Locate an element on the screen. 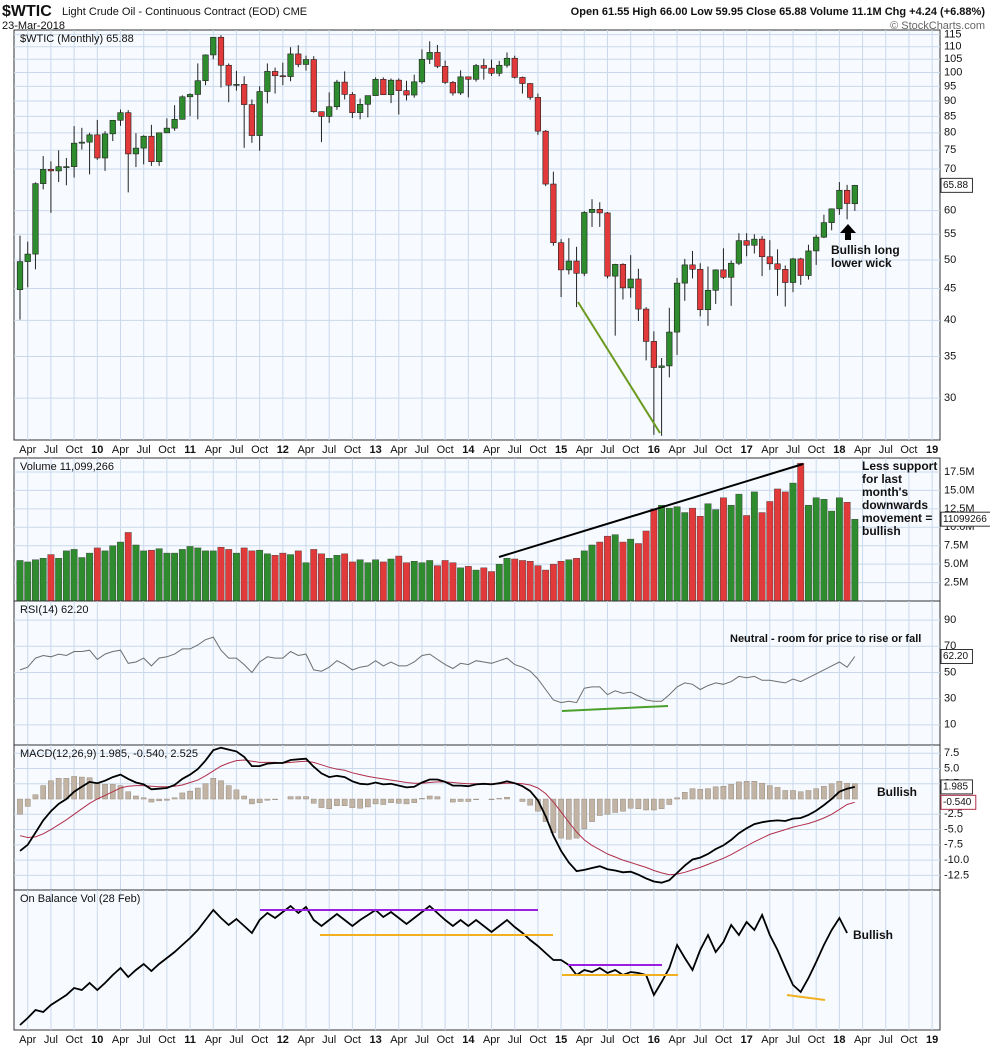  x-tick-label: 16 is located at coordinates (654, 450).